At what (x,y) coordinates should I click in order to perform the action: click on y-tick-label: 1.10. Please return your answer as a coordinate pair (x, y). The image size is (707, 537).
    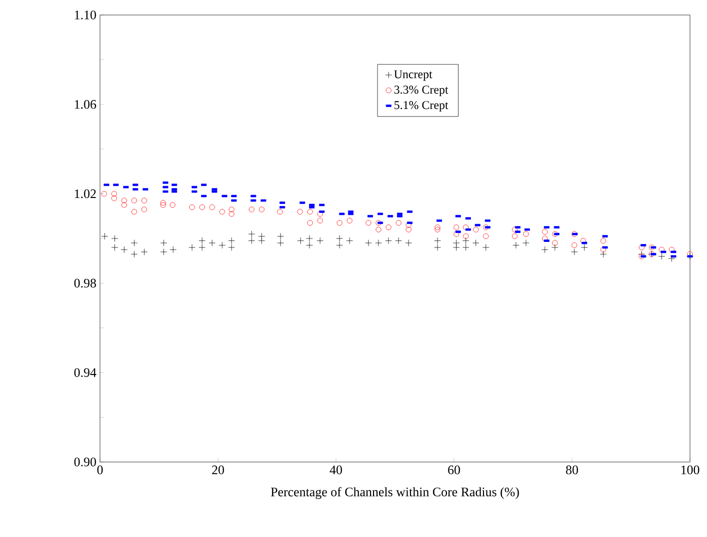
    Looking at the image, I should click on (85, 15).